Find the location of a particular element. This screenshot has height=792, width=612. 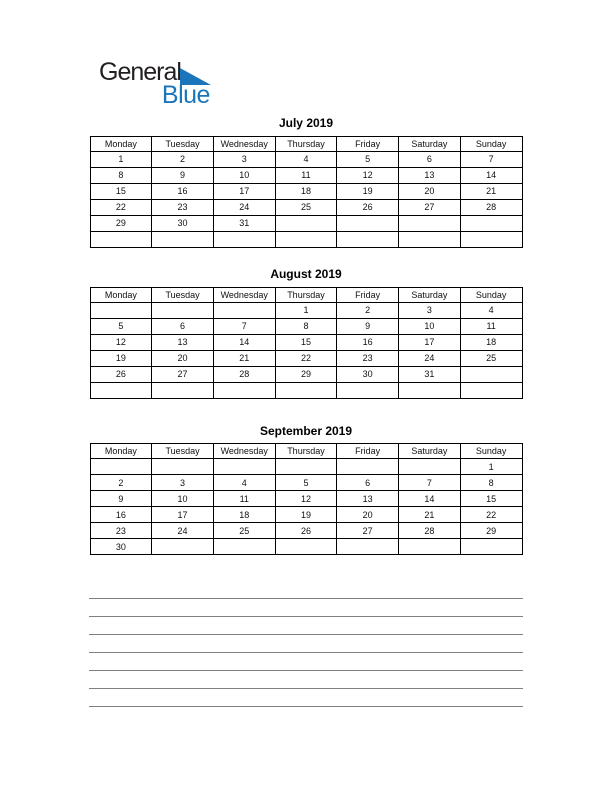

day-cell: 26 is located at coordinates (121, 374).